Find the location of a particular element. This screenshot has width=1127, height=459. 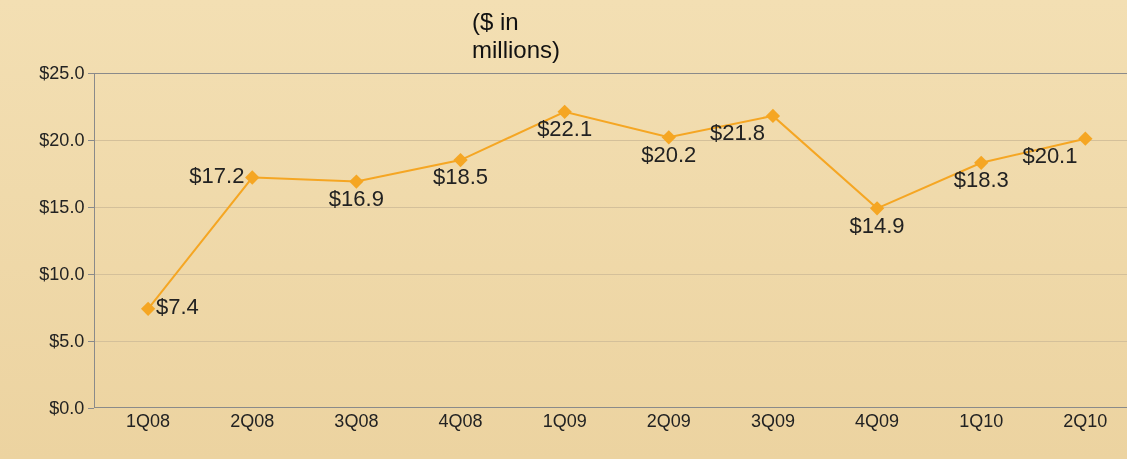

y-tick-label: $15.0 is located at coordinates (62, 207).